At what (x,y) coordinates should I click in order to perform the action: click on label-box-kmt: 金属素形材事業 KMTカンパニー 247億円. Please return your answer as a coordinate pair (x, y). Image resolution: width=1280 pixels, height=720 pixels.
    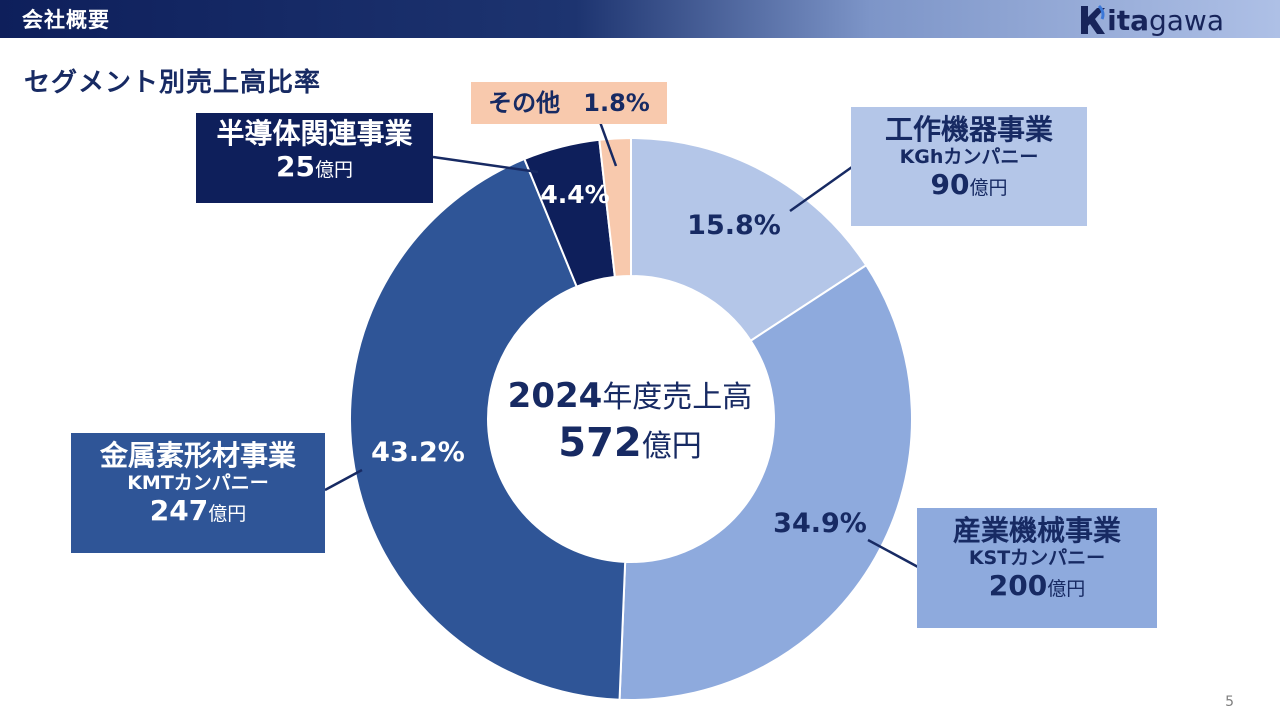
    Looking at the image, I should click on (198, 493).